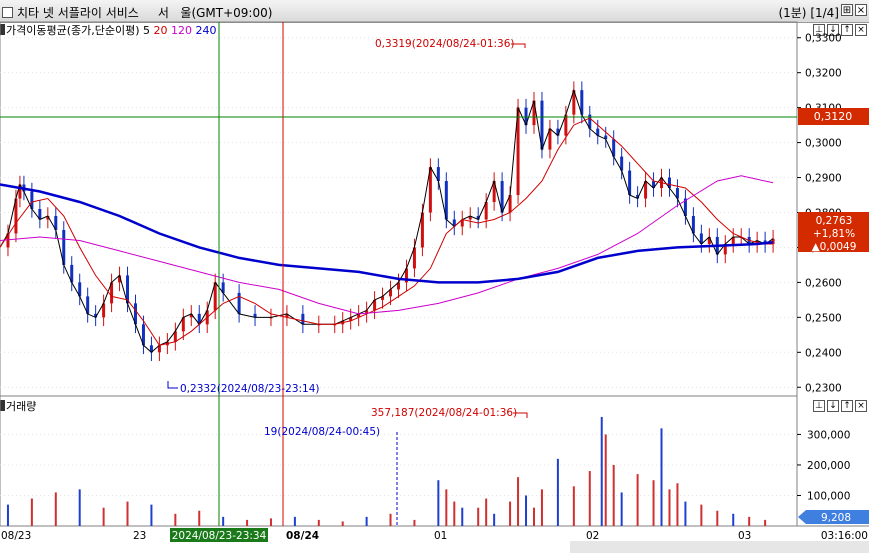  I want to click on ma-240-label: 240, so click(206, 30).